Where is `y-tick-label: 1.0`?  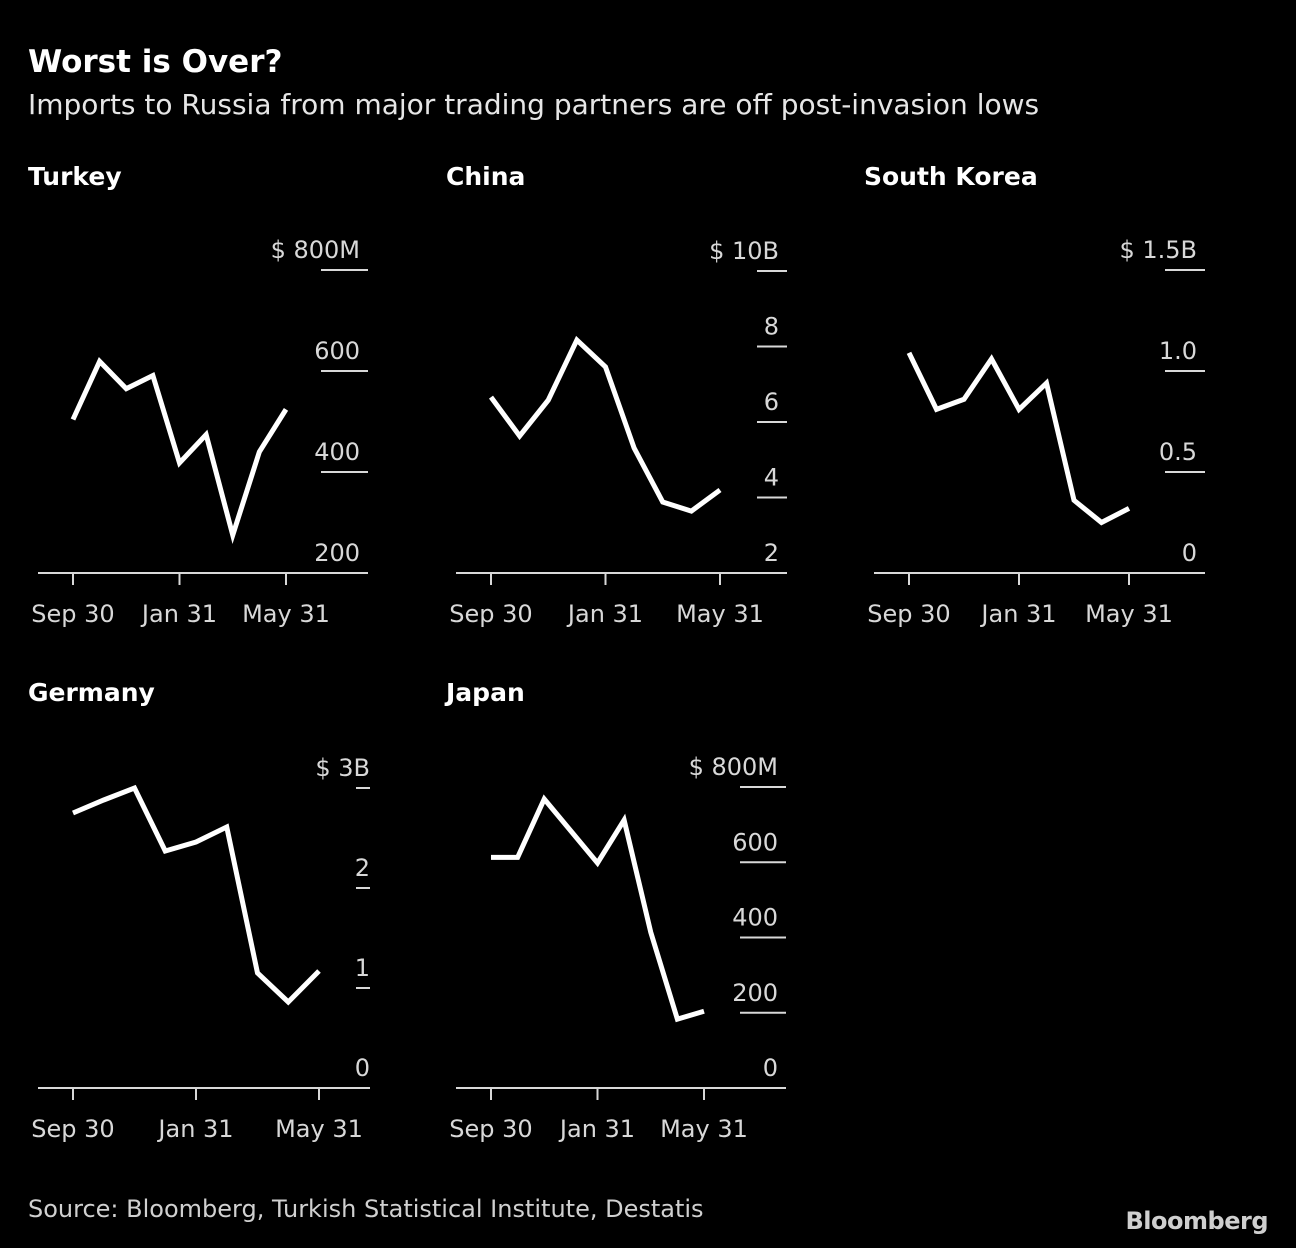 y-tick-label: 1.0 is located at coordinates (1178, 351).